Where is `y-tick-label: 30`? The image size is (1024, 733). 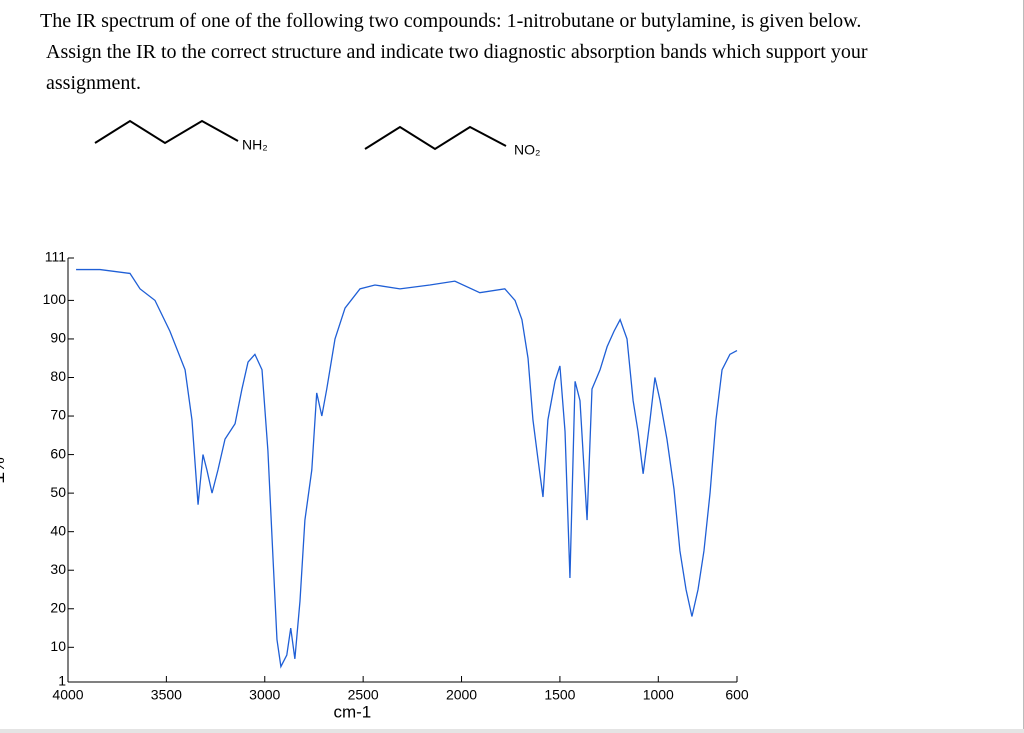
y-tick-label: 30 is located at coordinates (58, 569).